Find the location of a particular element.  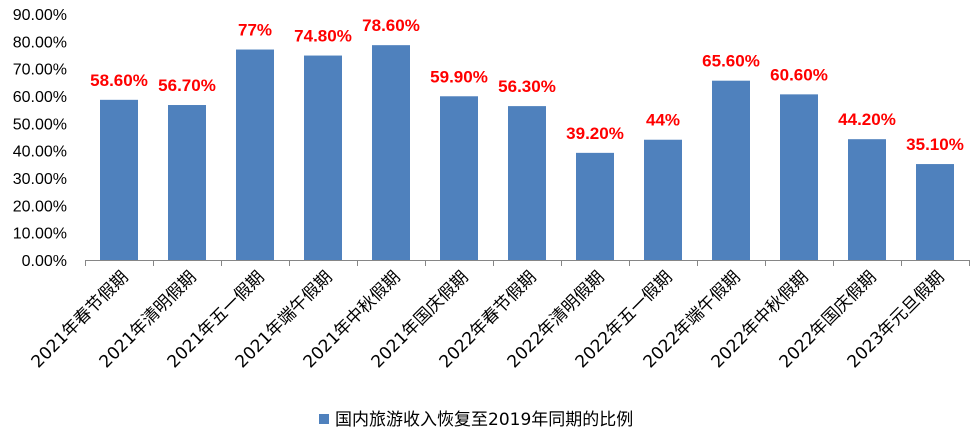

legend: 国内旅游收入恢复至2019年同期的比例 is located at coordinates (476, 420).